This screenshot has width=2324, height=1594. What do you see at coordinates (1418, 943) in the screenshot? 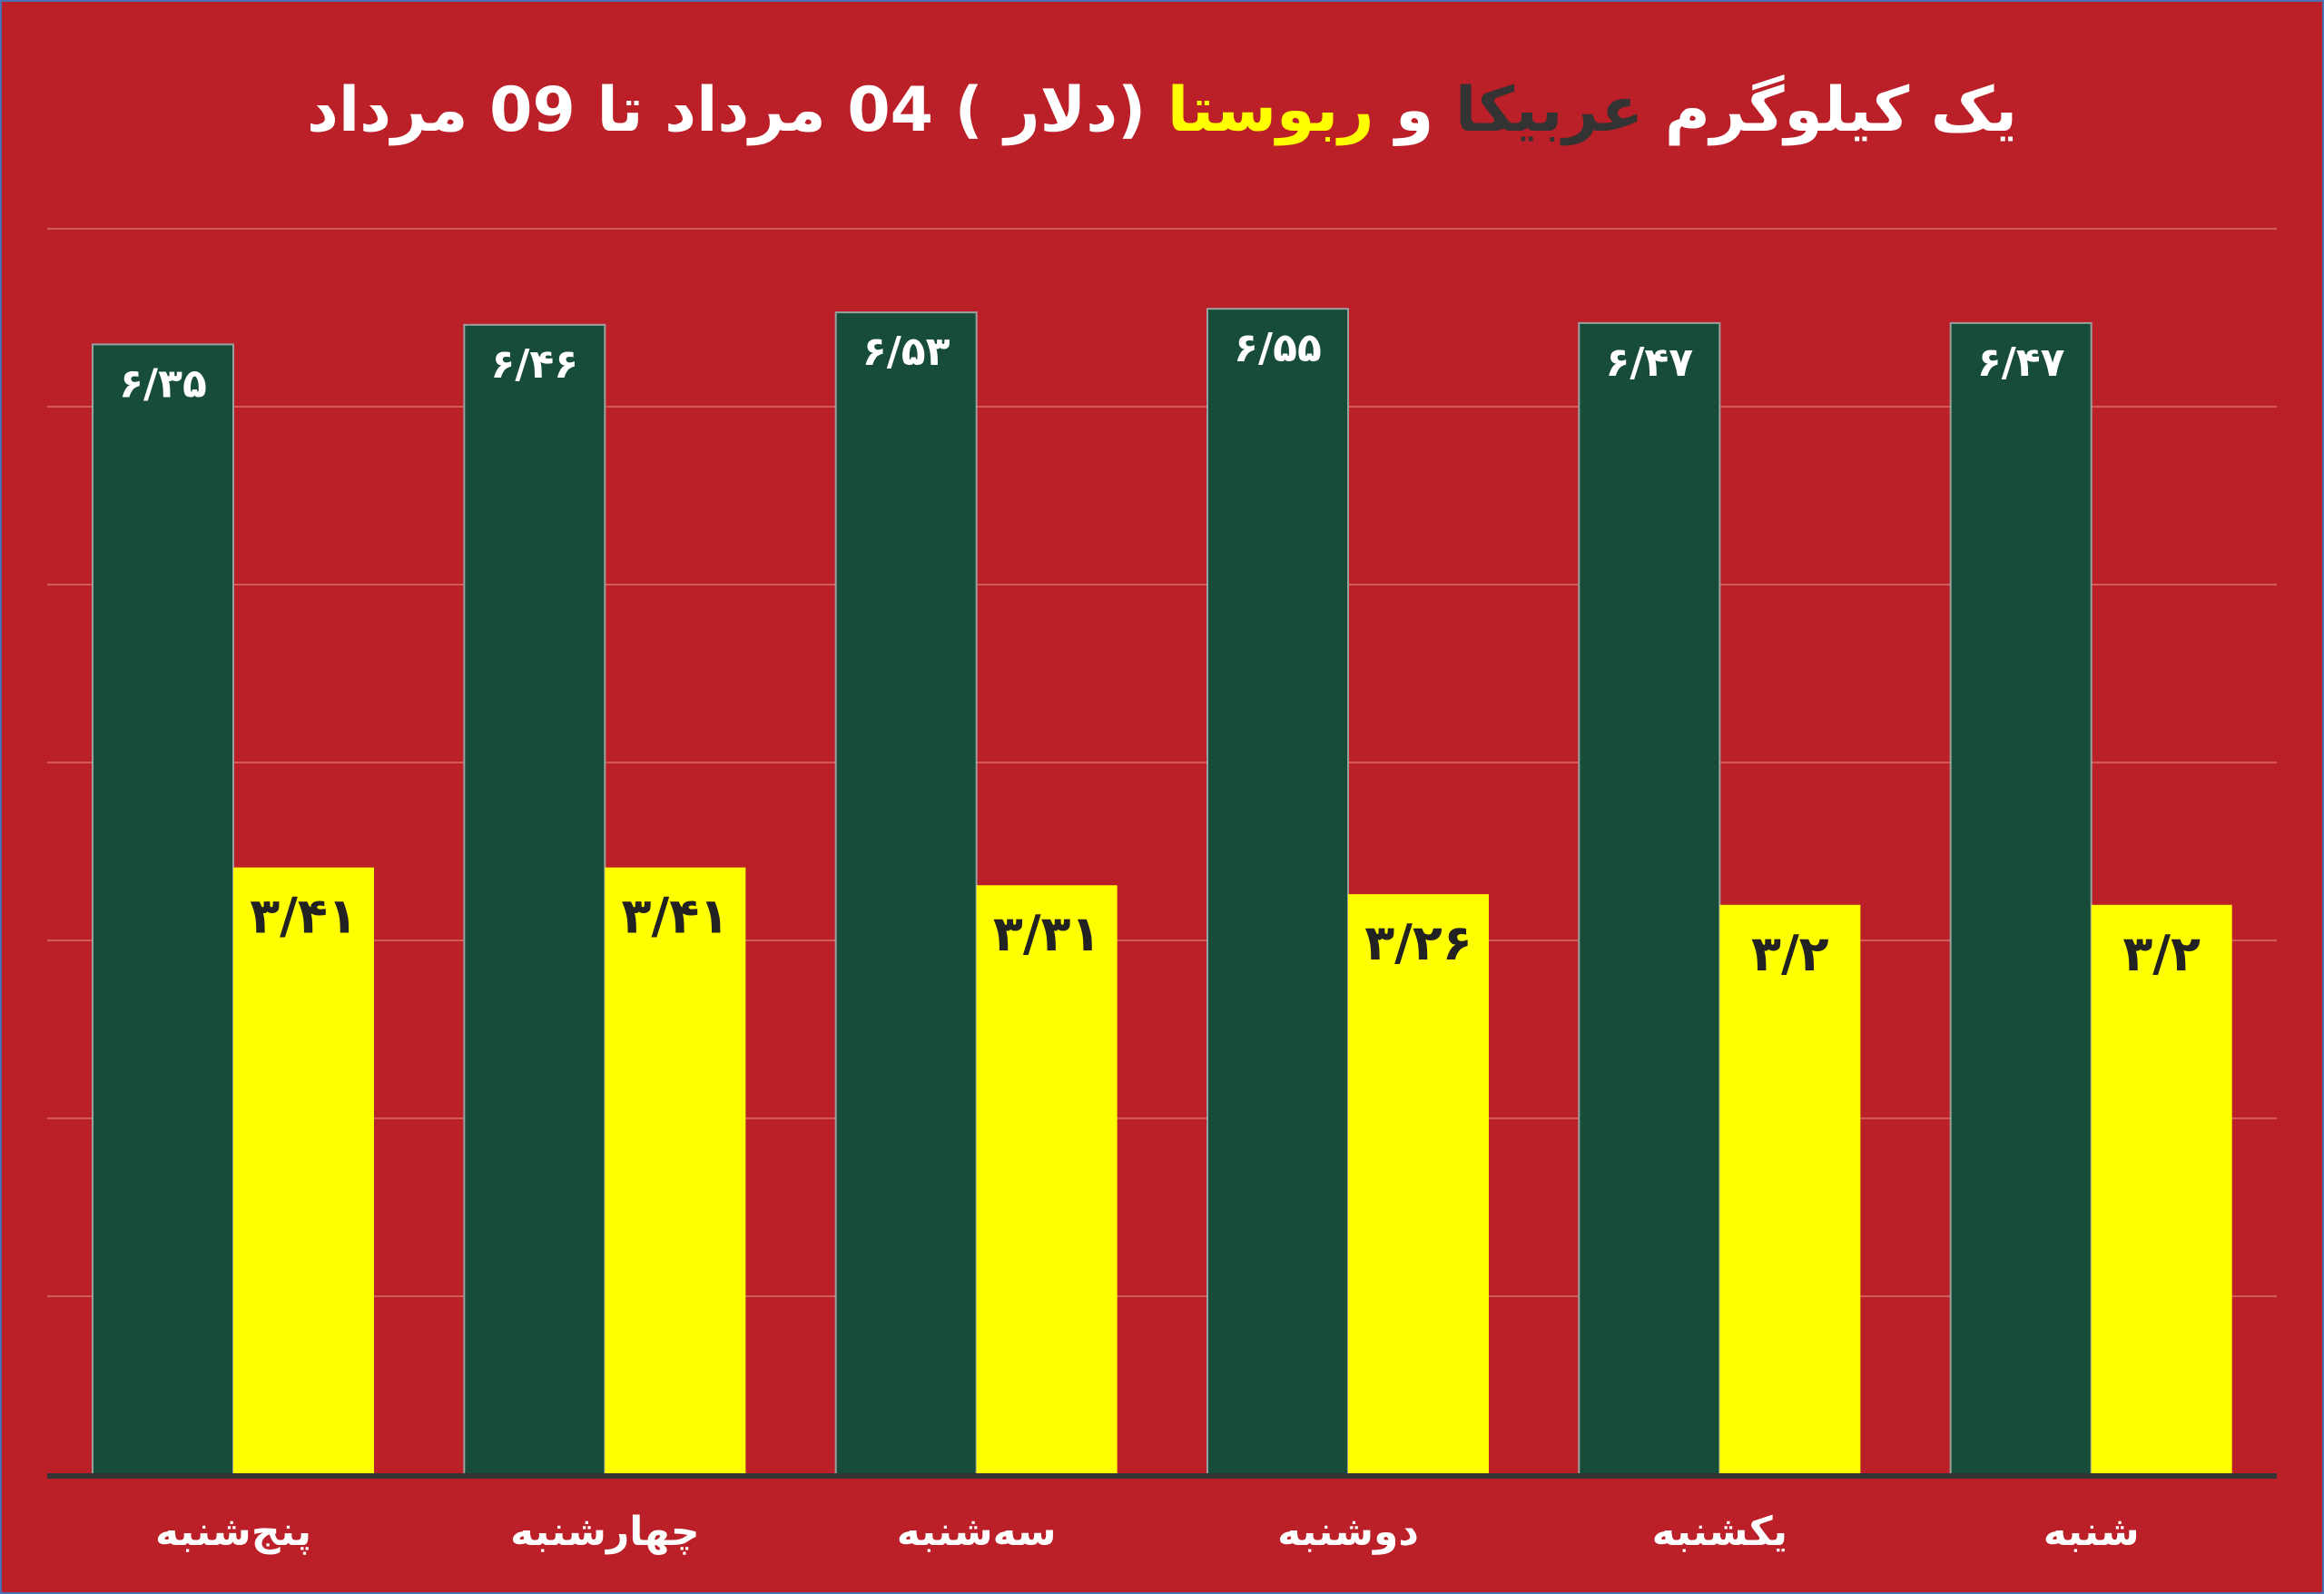
I see `robusta-value-label: ۳/۲۶` at bounding box center [1418, 943].